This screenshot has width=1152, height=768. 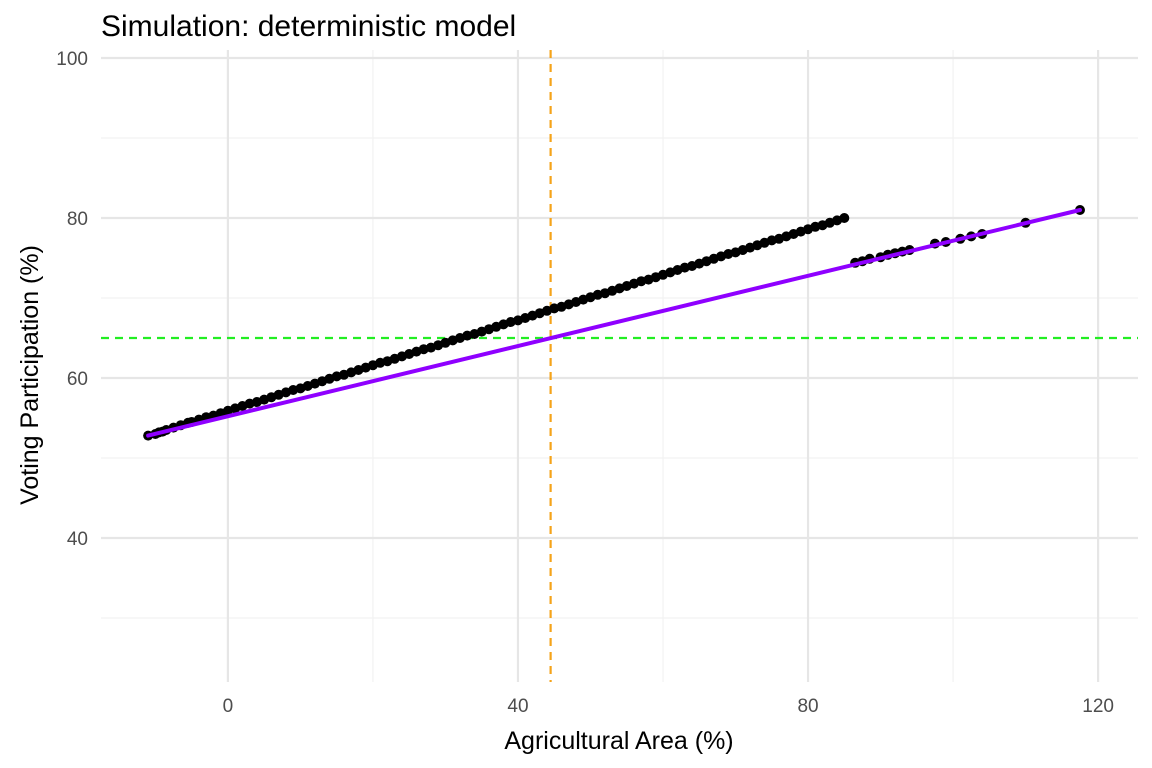 What do you see at coordinates (228, 706) in the screenshot?
I see `x-tick-label: 0` at bounding box center [228, 706].